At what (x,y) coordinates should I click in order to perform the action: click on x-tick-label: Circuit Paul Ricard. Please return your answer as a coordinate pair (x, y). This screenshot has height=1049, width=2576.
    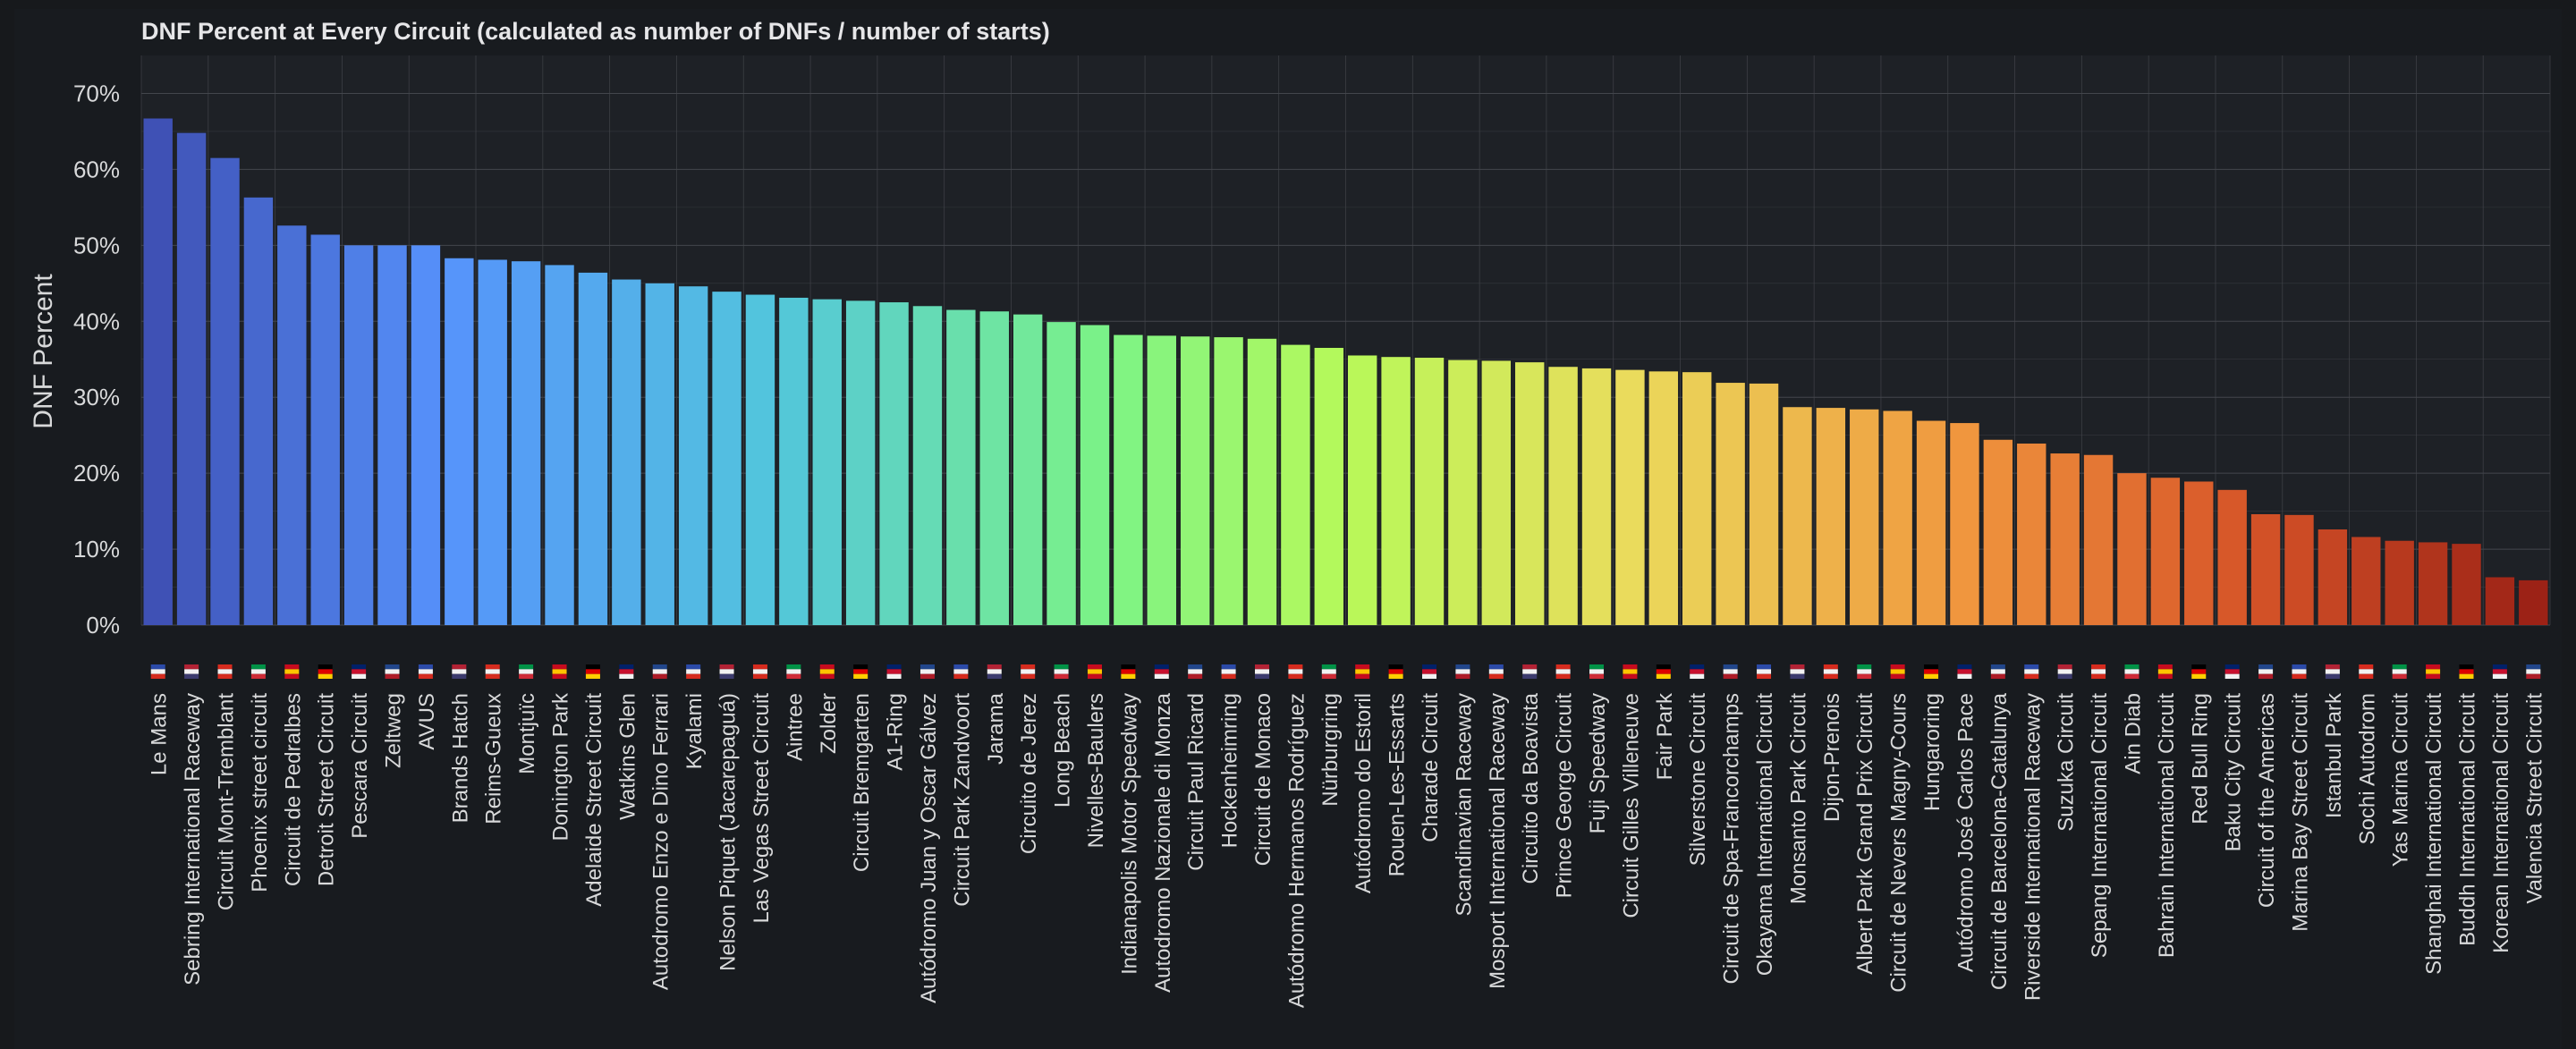
    Looking at the image, I should click on (1196, 782).